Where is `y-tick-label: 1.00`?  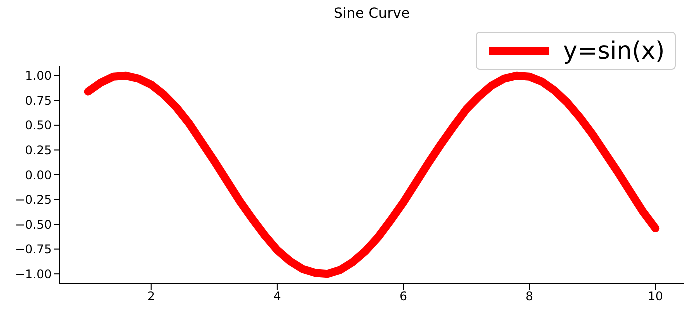
y-tick-label: 1.00 is located at coordinates (38, 76).